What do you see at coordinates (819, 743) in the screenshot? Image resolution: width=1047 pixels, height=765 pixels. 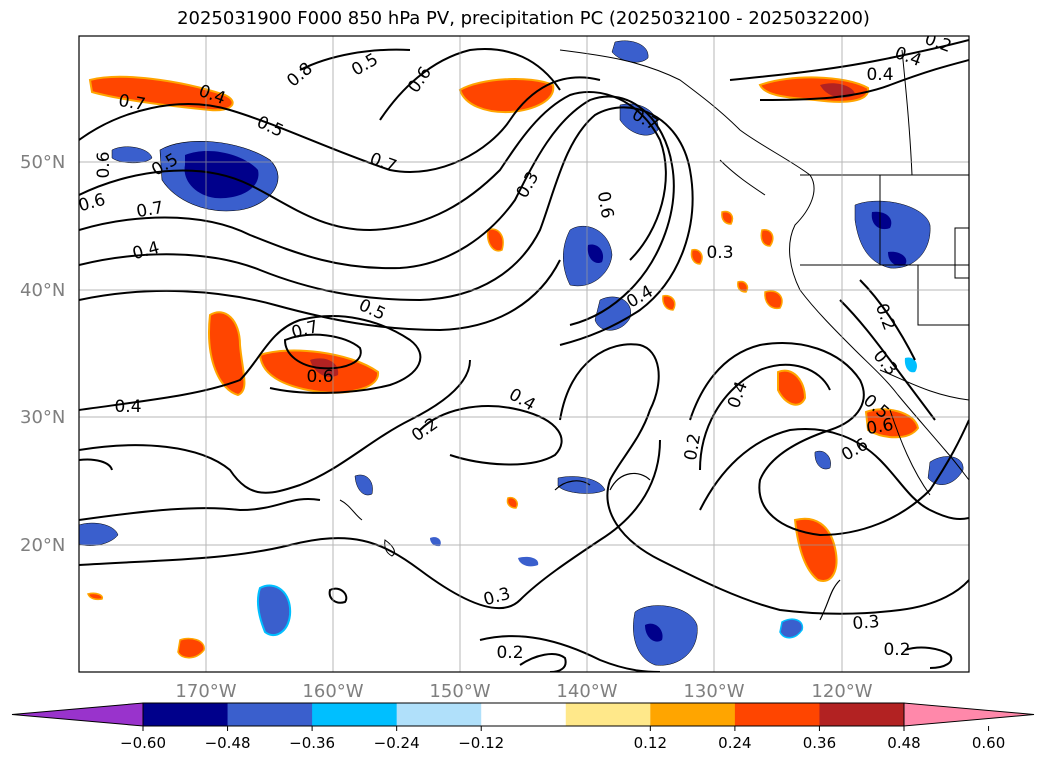 I see `colorbar-tick-label: 0.36` at bounding box center [819, 743].